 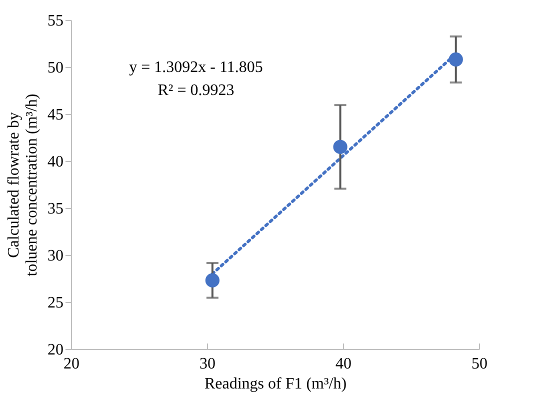 What do you see at coordinates (196, 67) in the screenshot?
I see `annotation: y = 1.3092x - 11.805` at bounding box center [196, 67].